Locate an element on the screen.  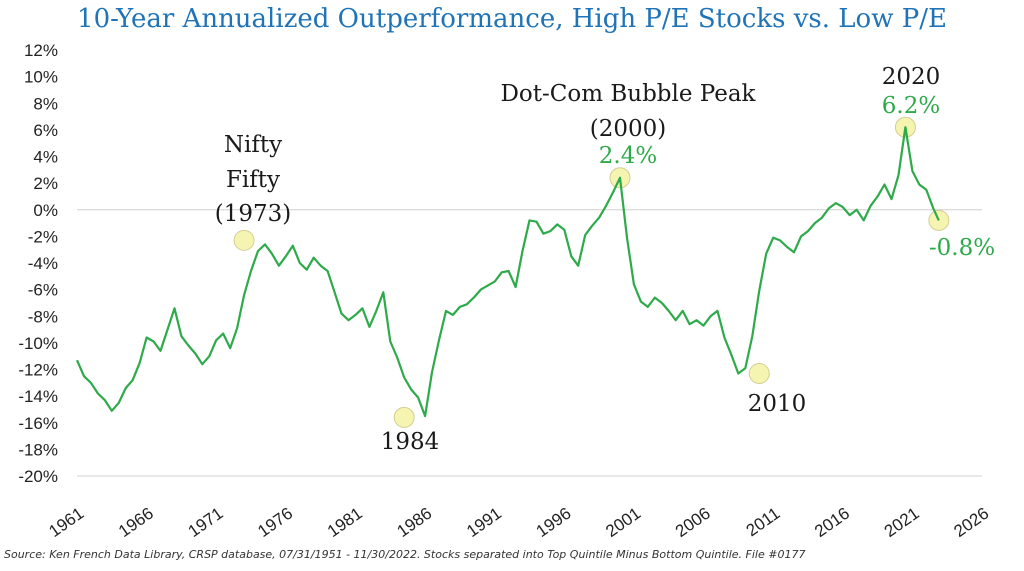
marker-latest is located at coordinates (939, 220).